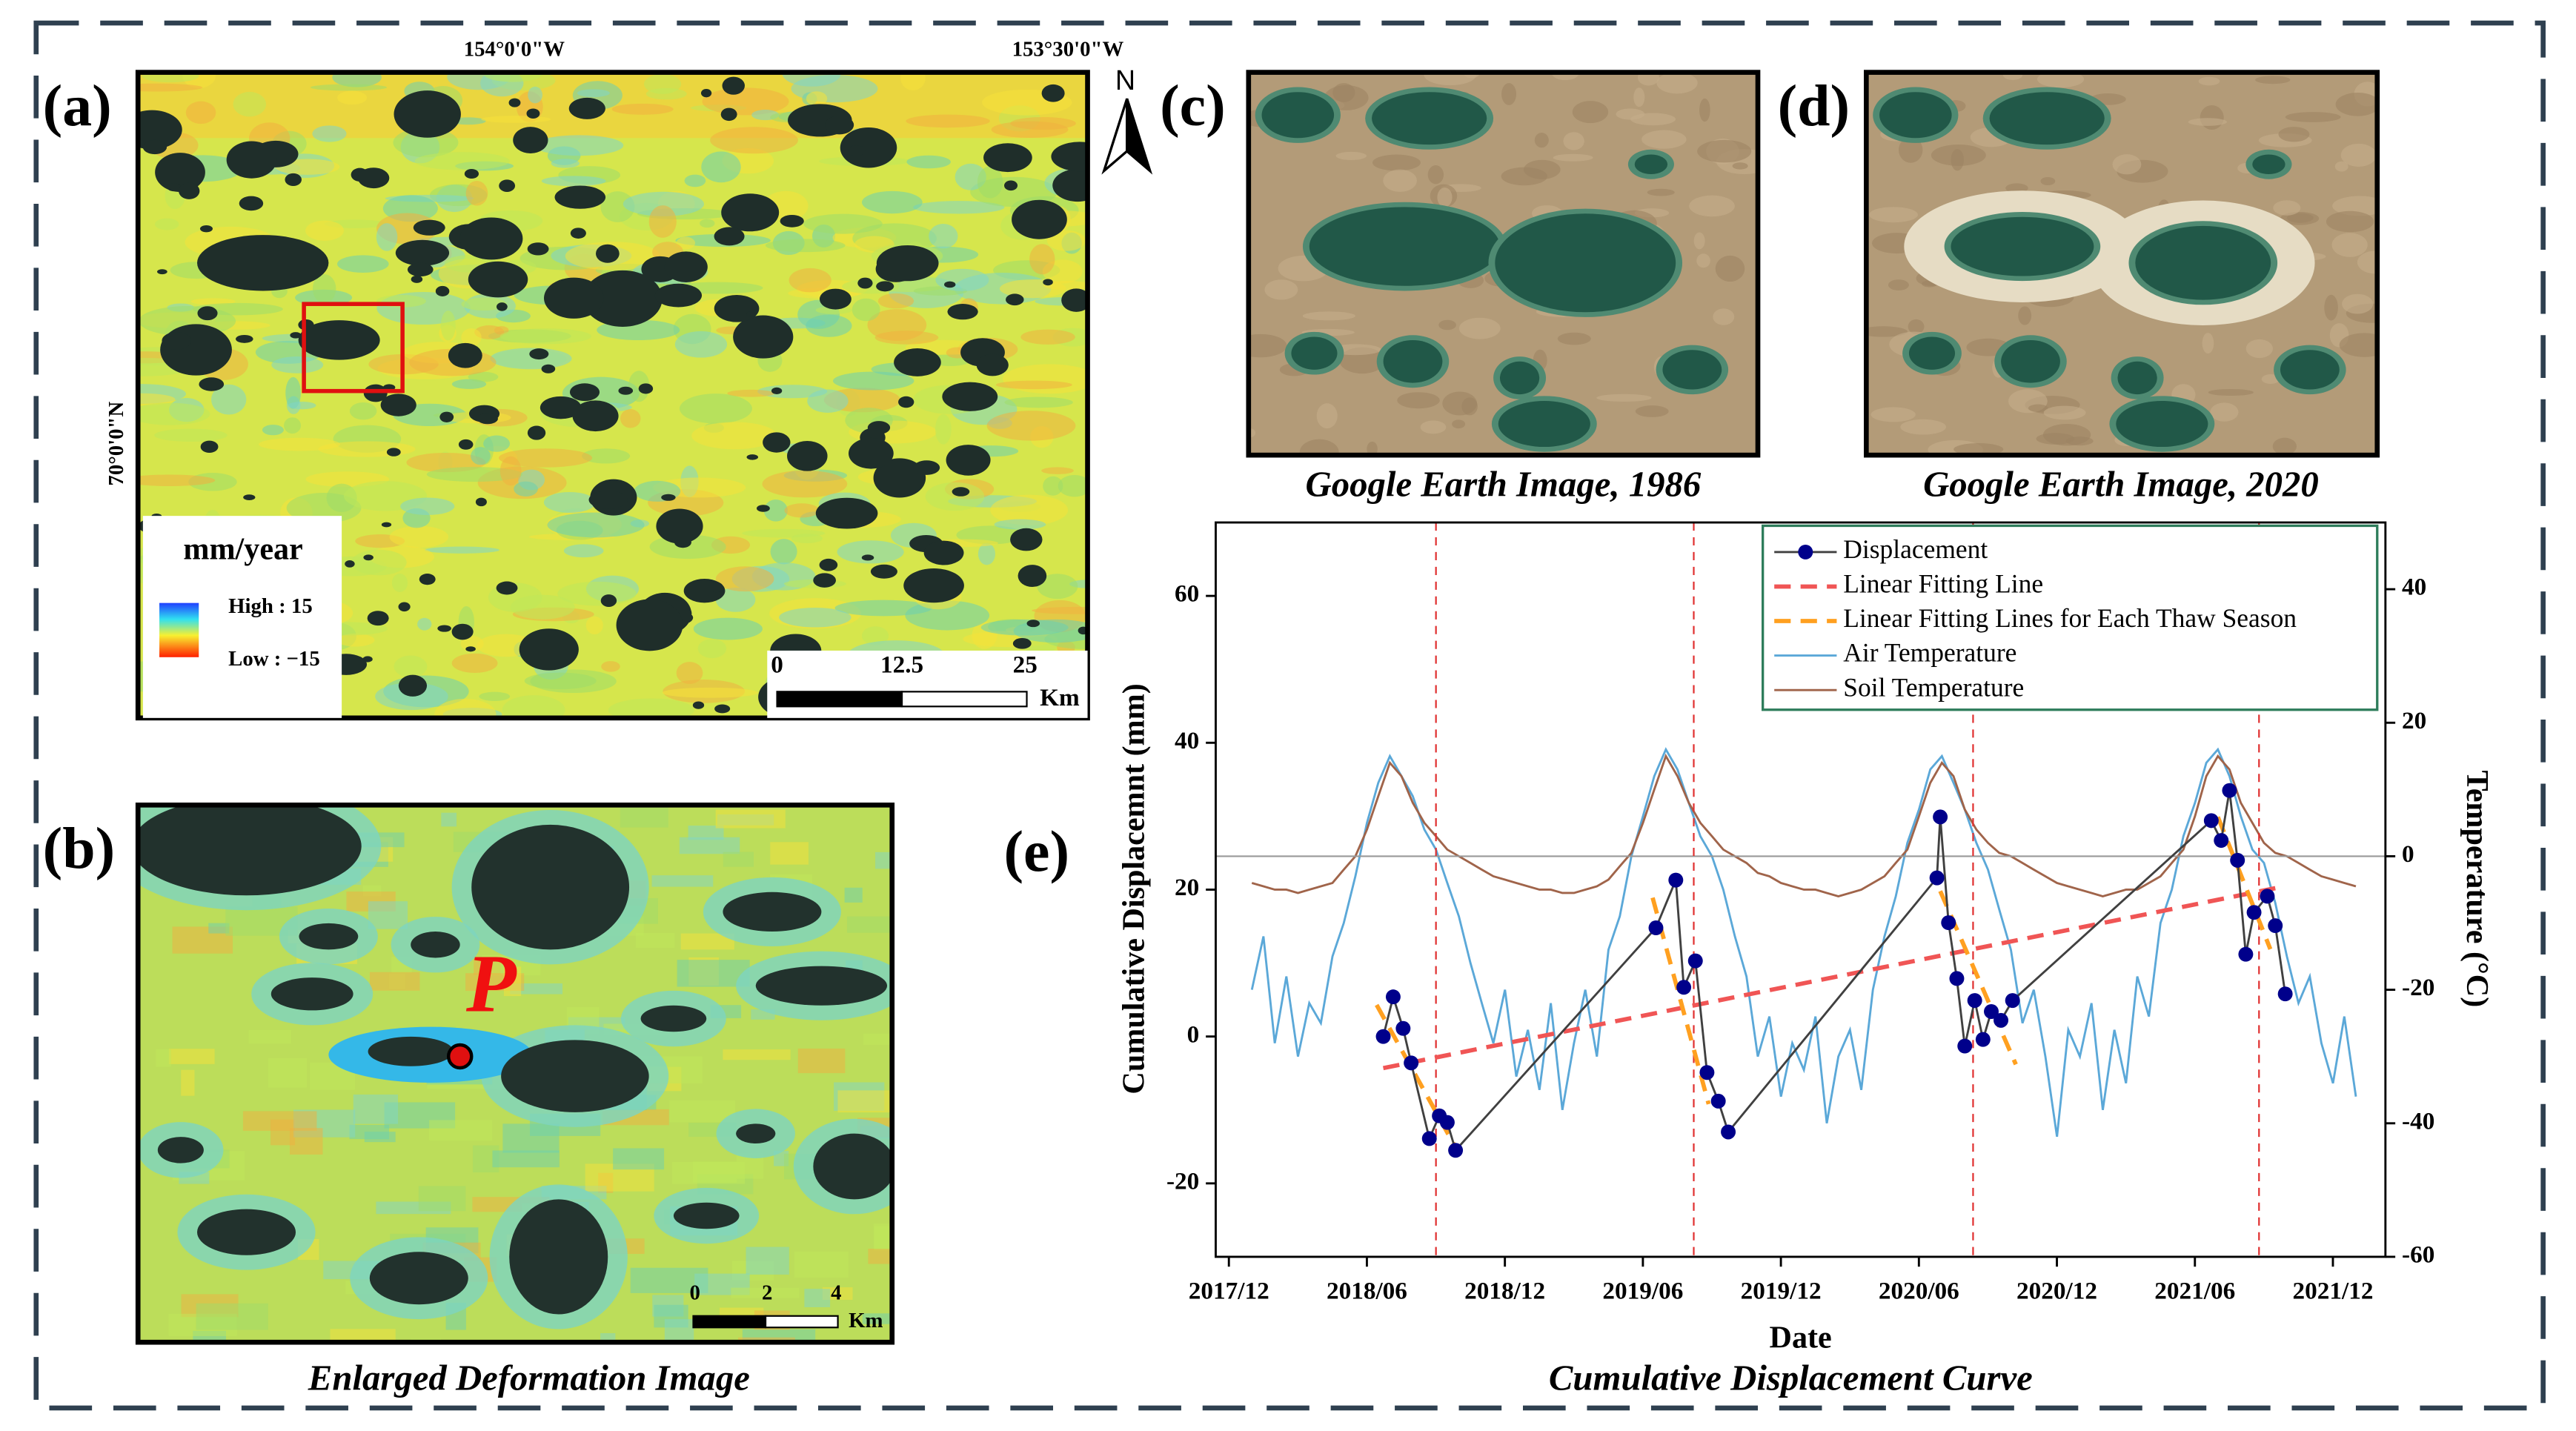 The width and height of the screenshot is (2576, 1431). What do you see at coordinates (514, 49) in the screenshot?
I see `lon-label: 154°0'0"W` at bounding box center [514, 49].